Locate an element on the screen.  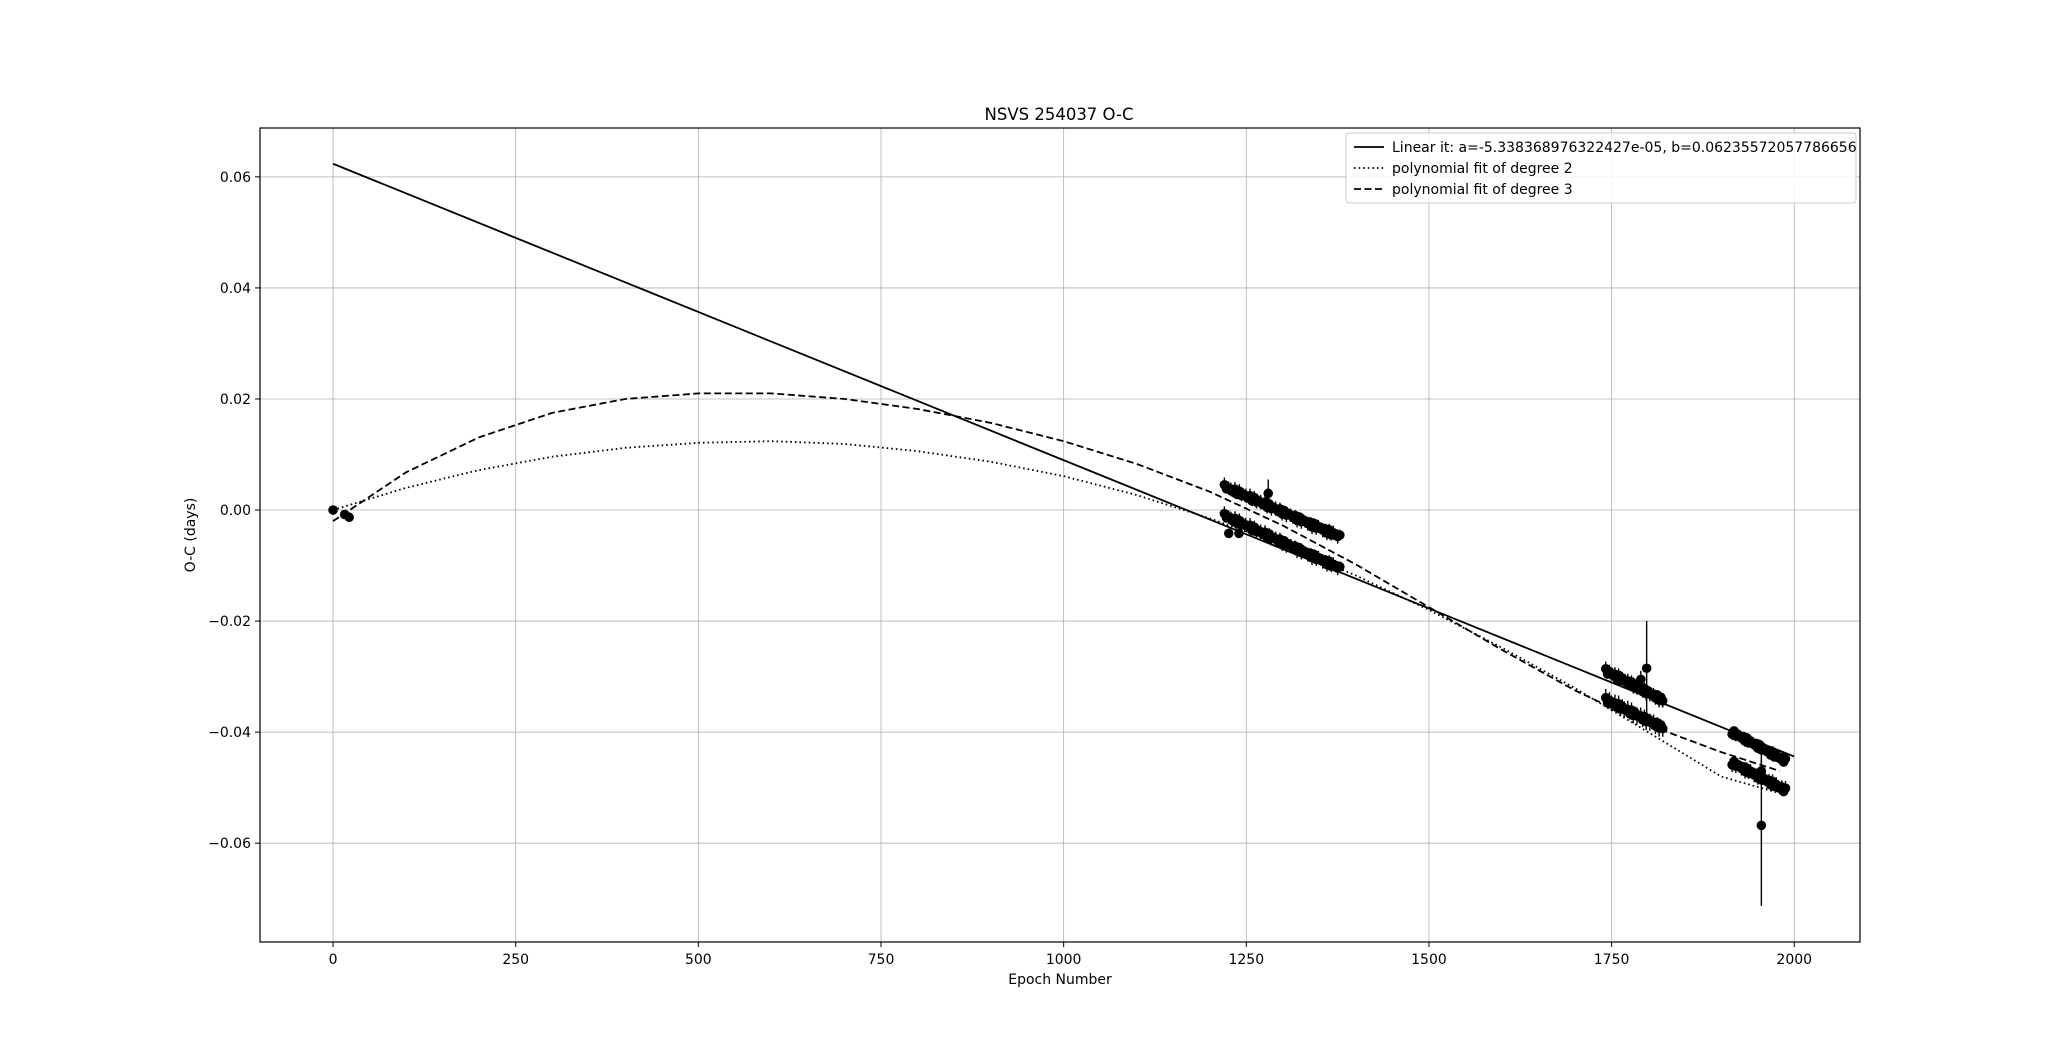
y-axis-label: O-C (days) is located at coordinates (191, 535).